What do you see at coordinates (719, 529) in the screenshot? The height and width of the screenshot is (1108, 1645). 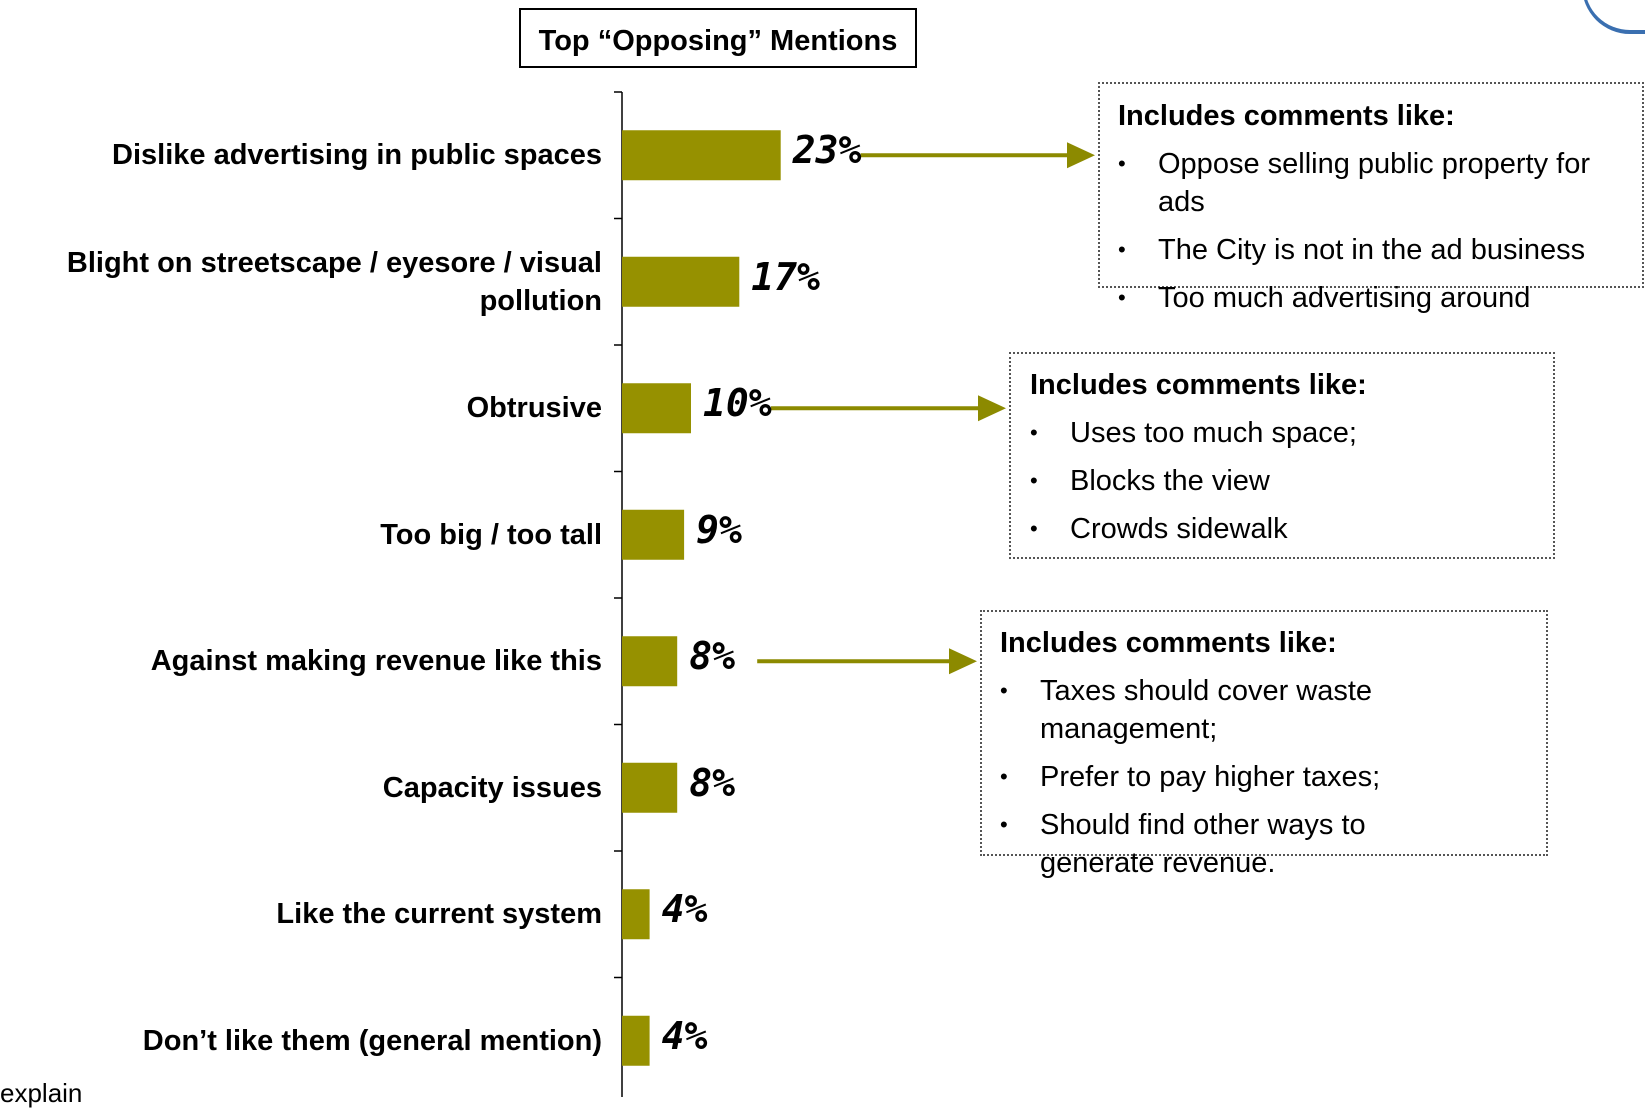 I see `value-label: 9%` at bounding box center [719, 529].